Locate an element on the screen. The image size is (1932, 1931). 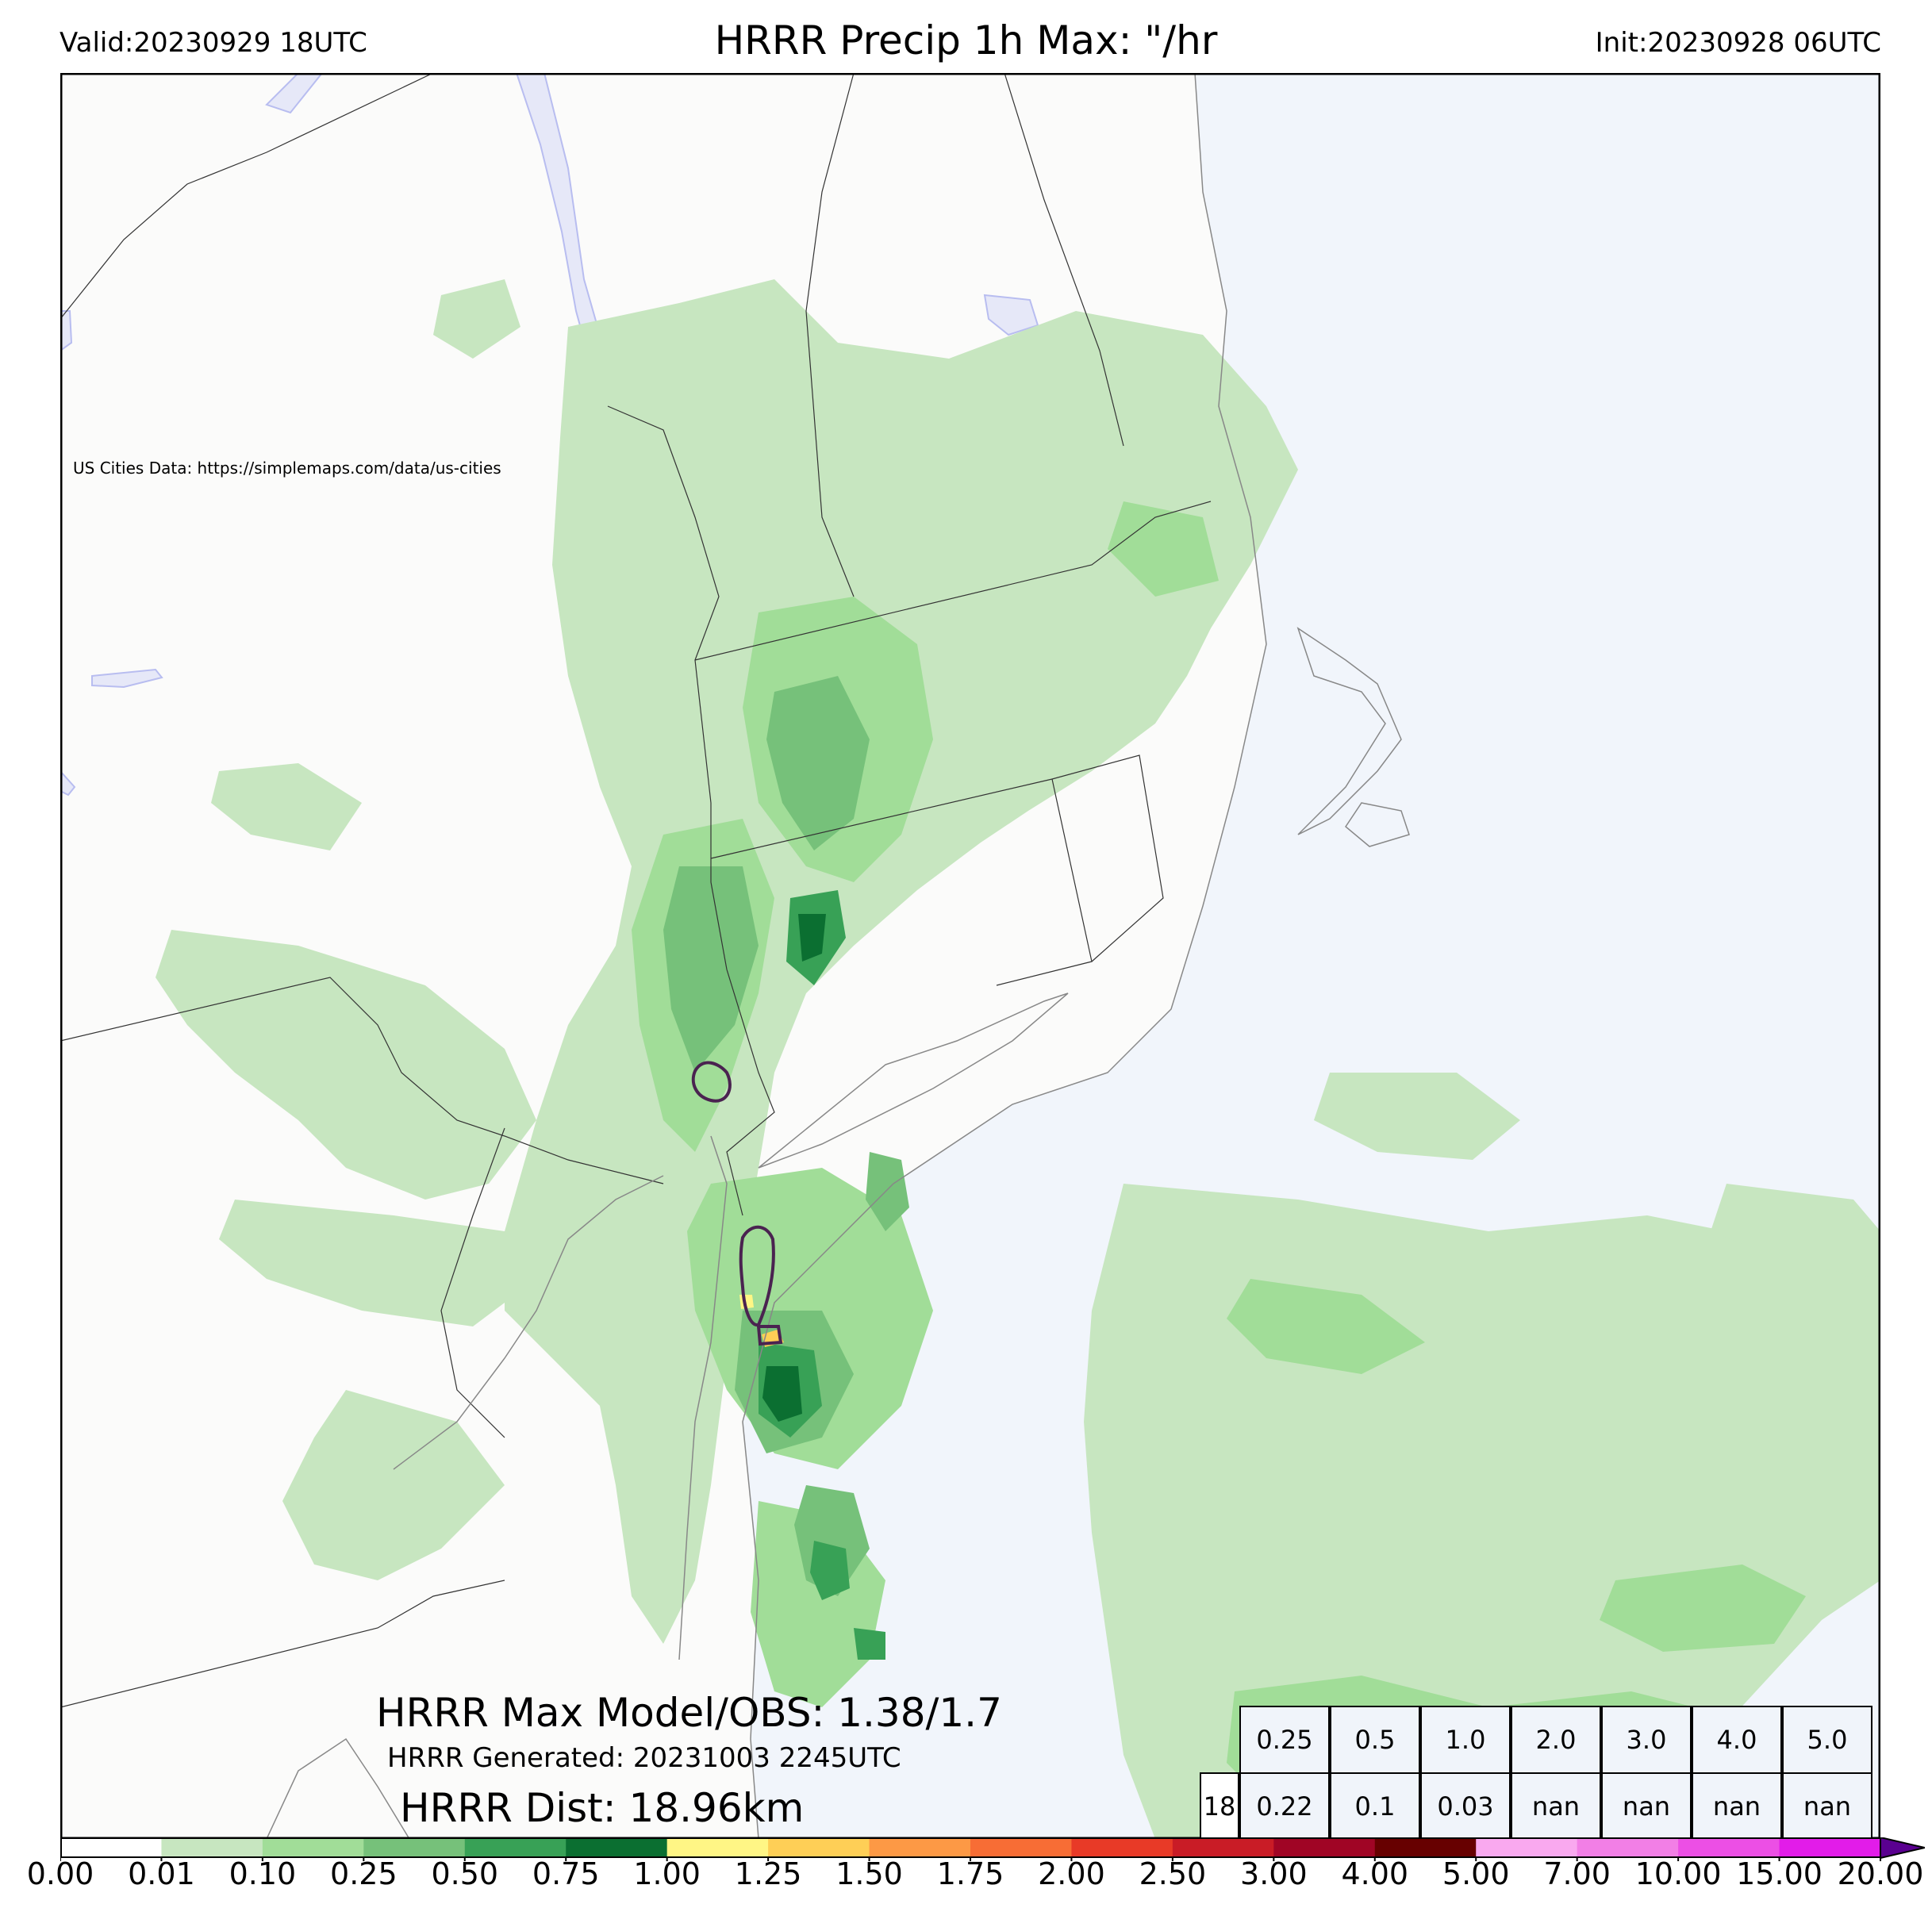
max-model-obs: HRRR Max Model/OBS: 1.38/1.7 is located at coordinates (689, 1713).